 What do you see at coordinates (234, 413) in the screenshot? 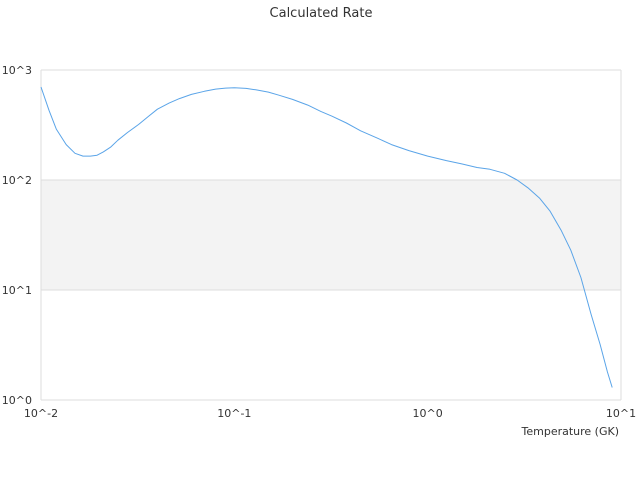
I see `x-tick-label: 10^-1` at bounding box center [234, 413].